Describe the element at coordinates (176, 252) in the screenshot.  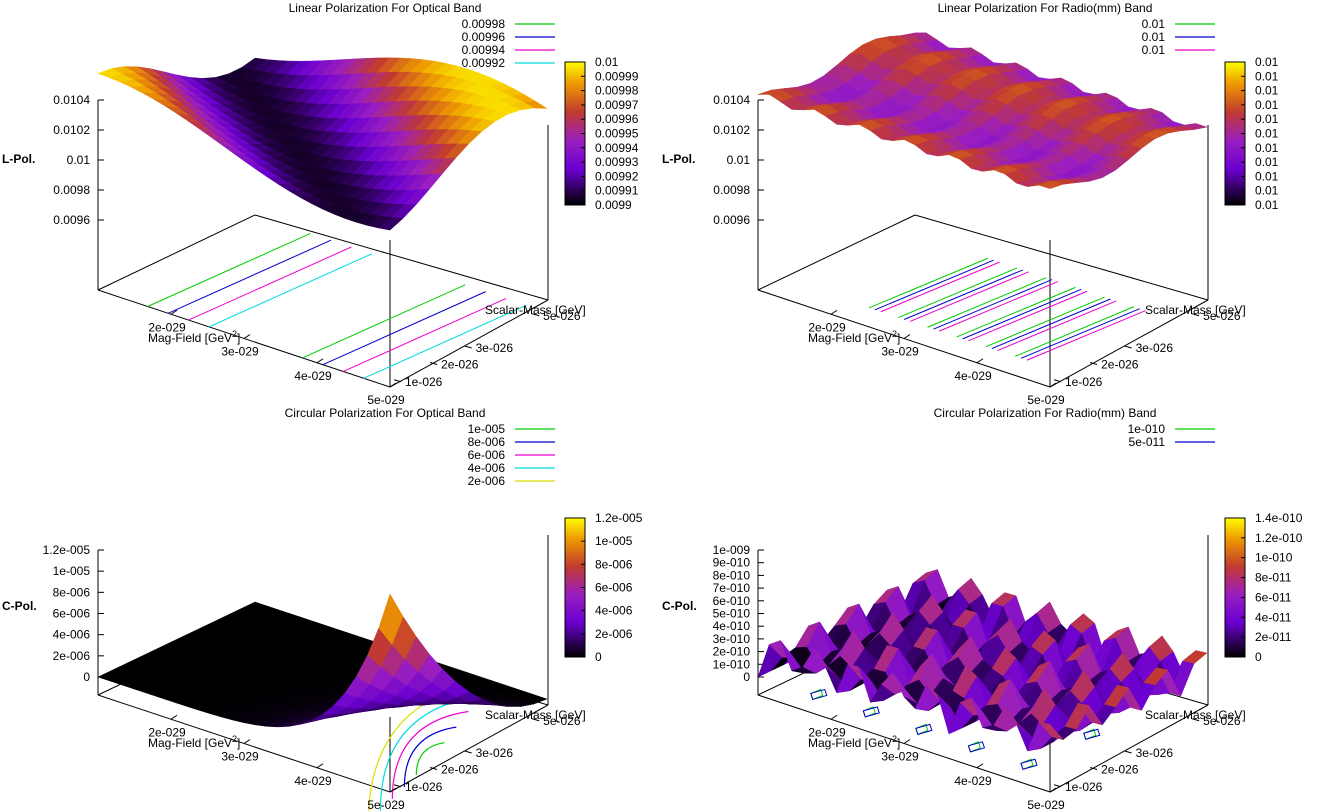
I see `base-edge-back-left` at that location.